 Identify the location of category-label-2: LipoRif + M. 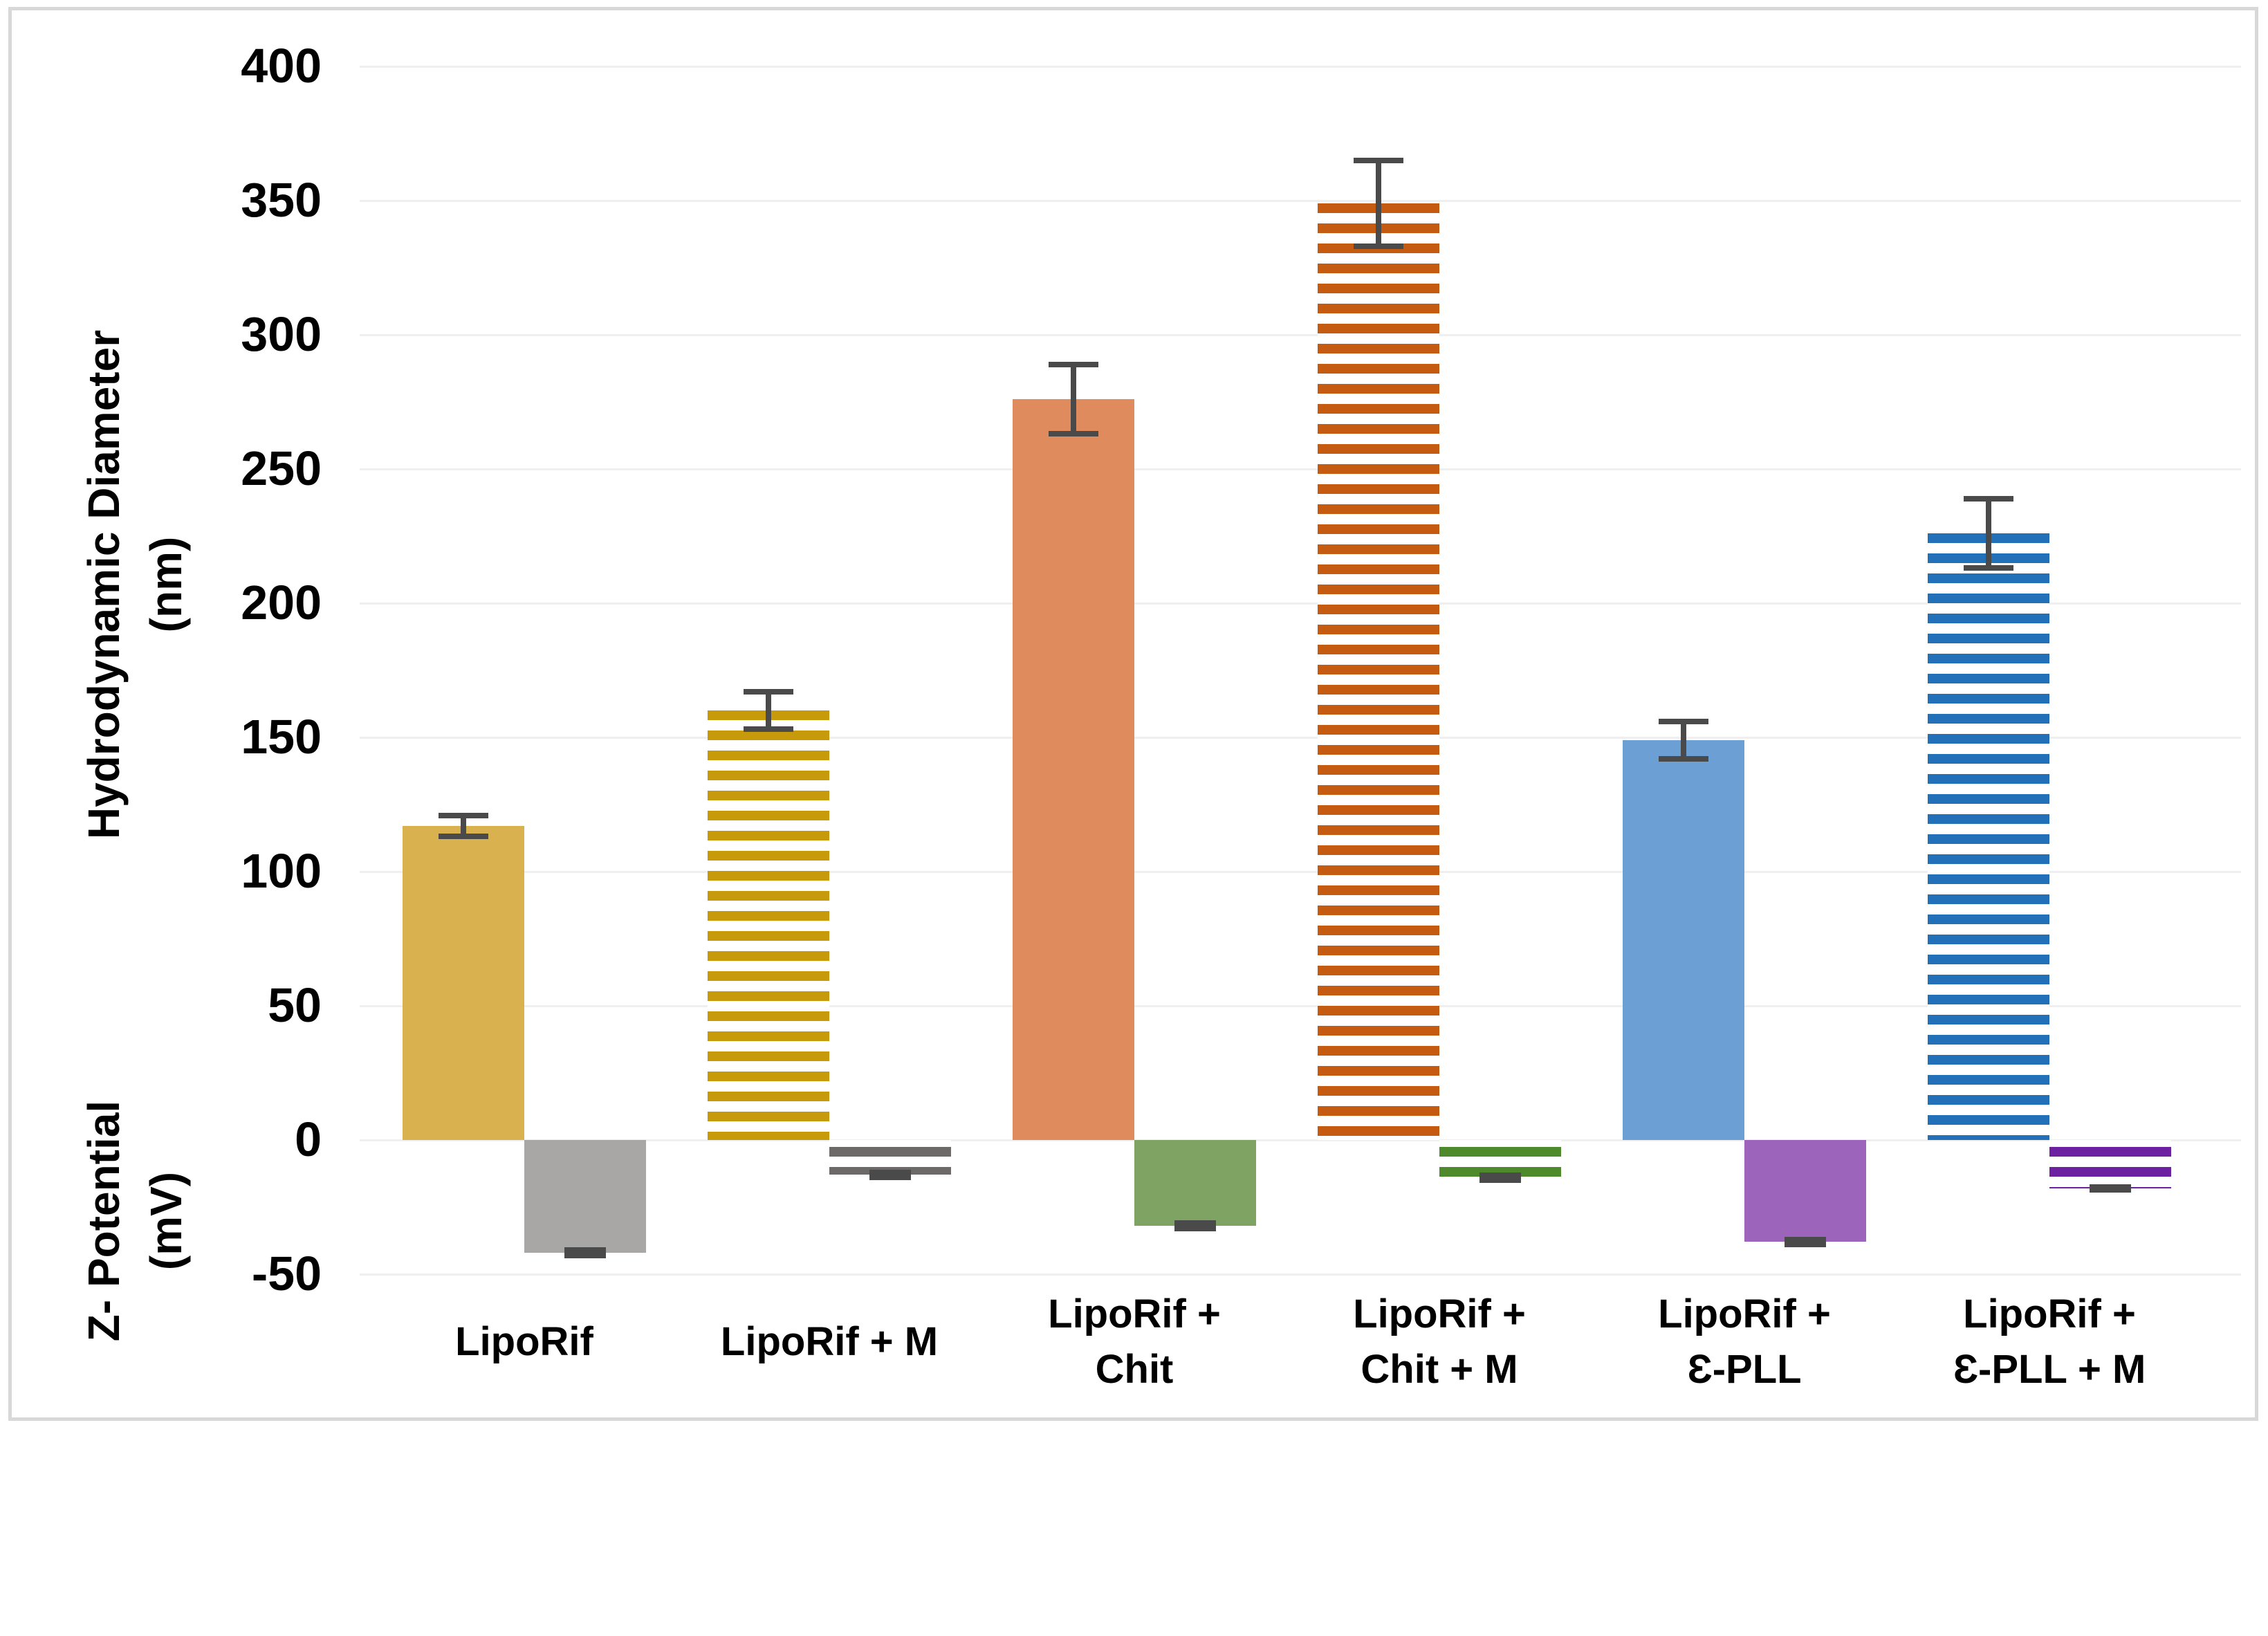
(829, 1342).